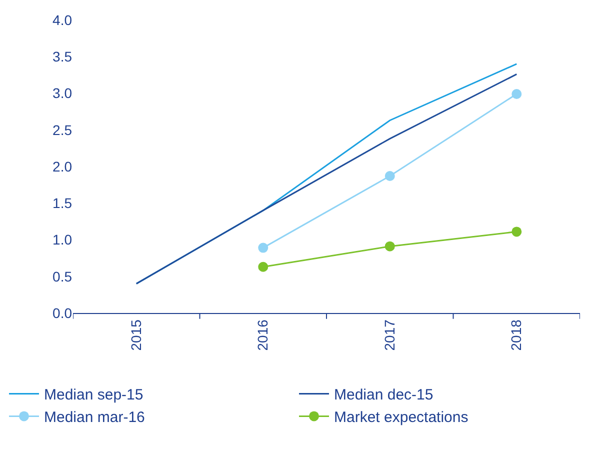 This screenshot has width=589, height=452. Describe the element at coordinates (384, 395) in the screenshot. I see `legend-label: Median dec-15` at that location.